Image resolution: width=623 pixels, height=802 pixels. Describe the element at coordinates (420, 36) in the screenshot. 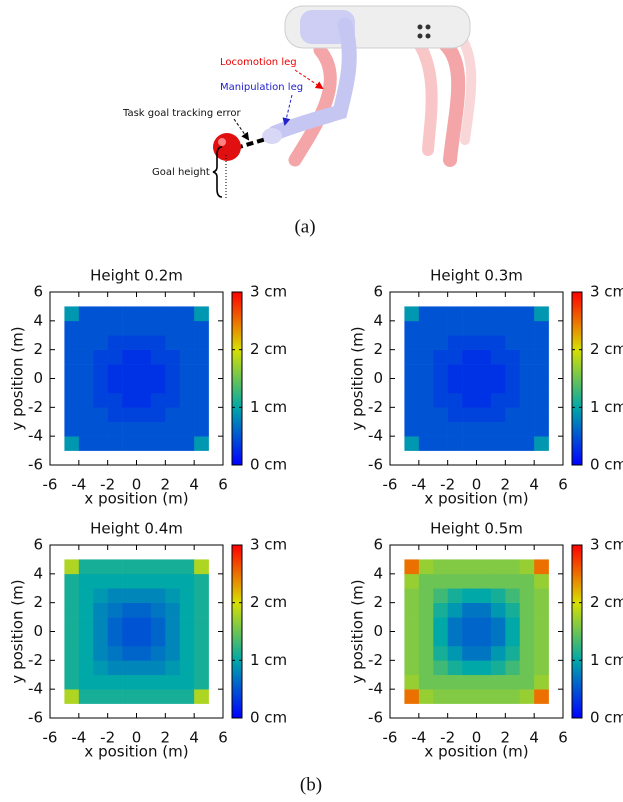

I see `body-dot` at that location.